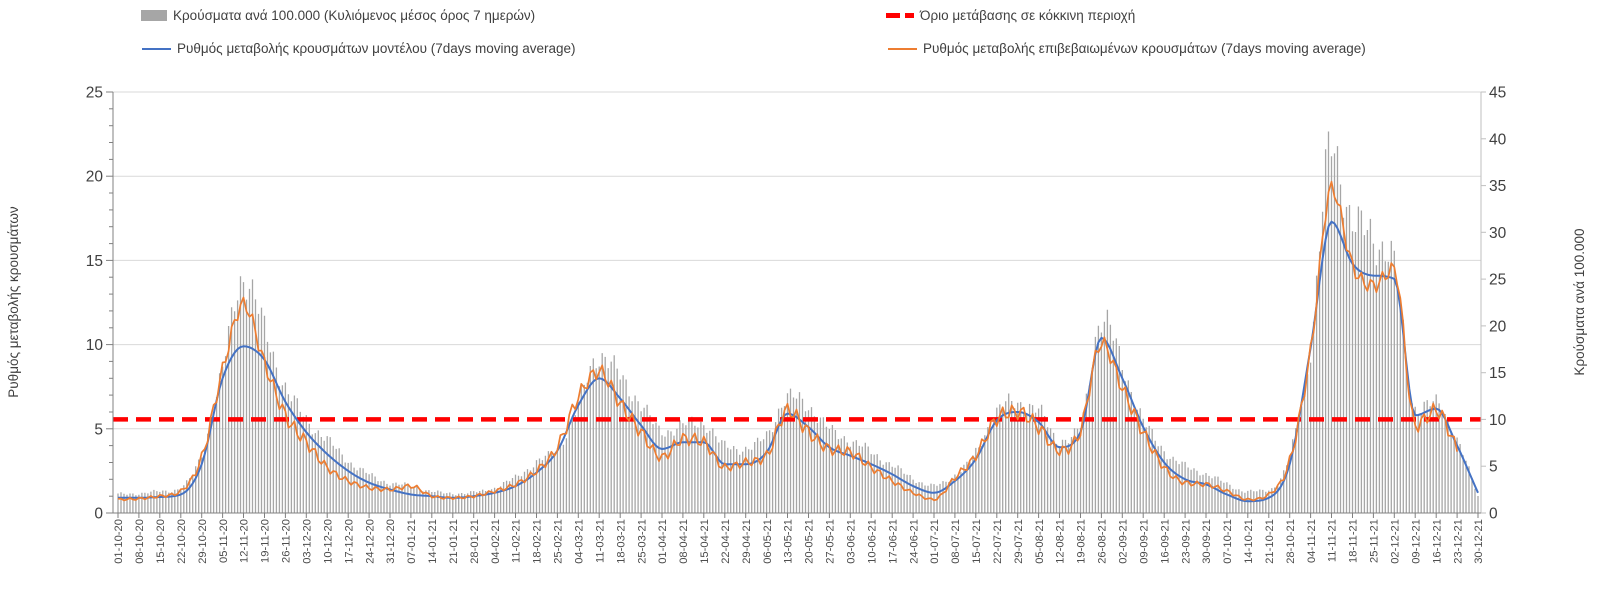  I want to click on model-line-swatch-icon, so click(156, 48).